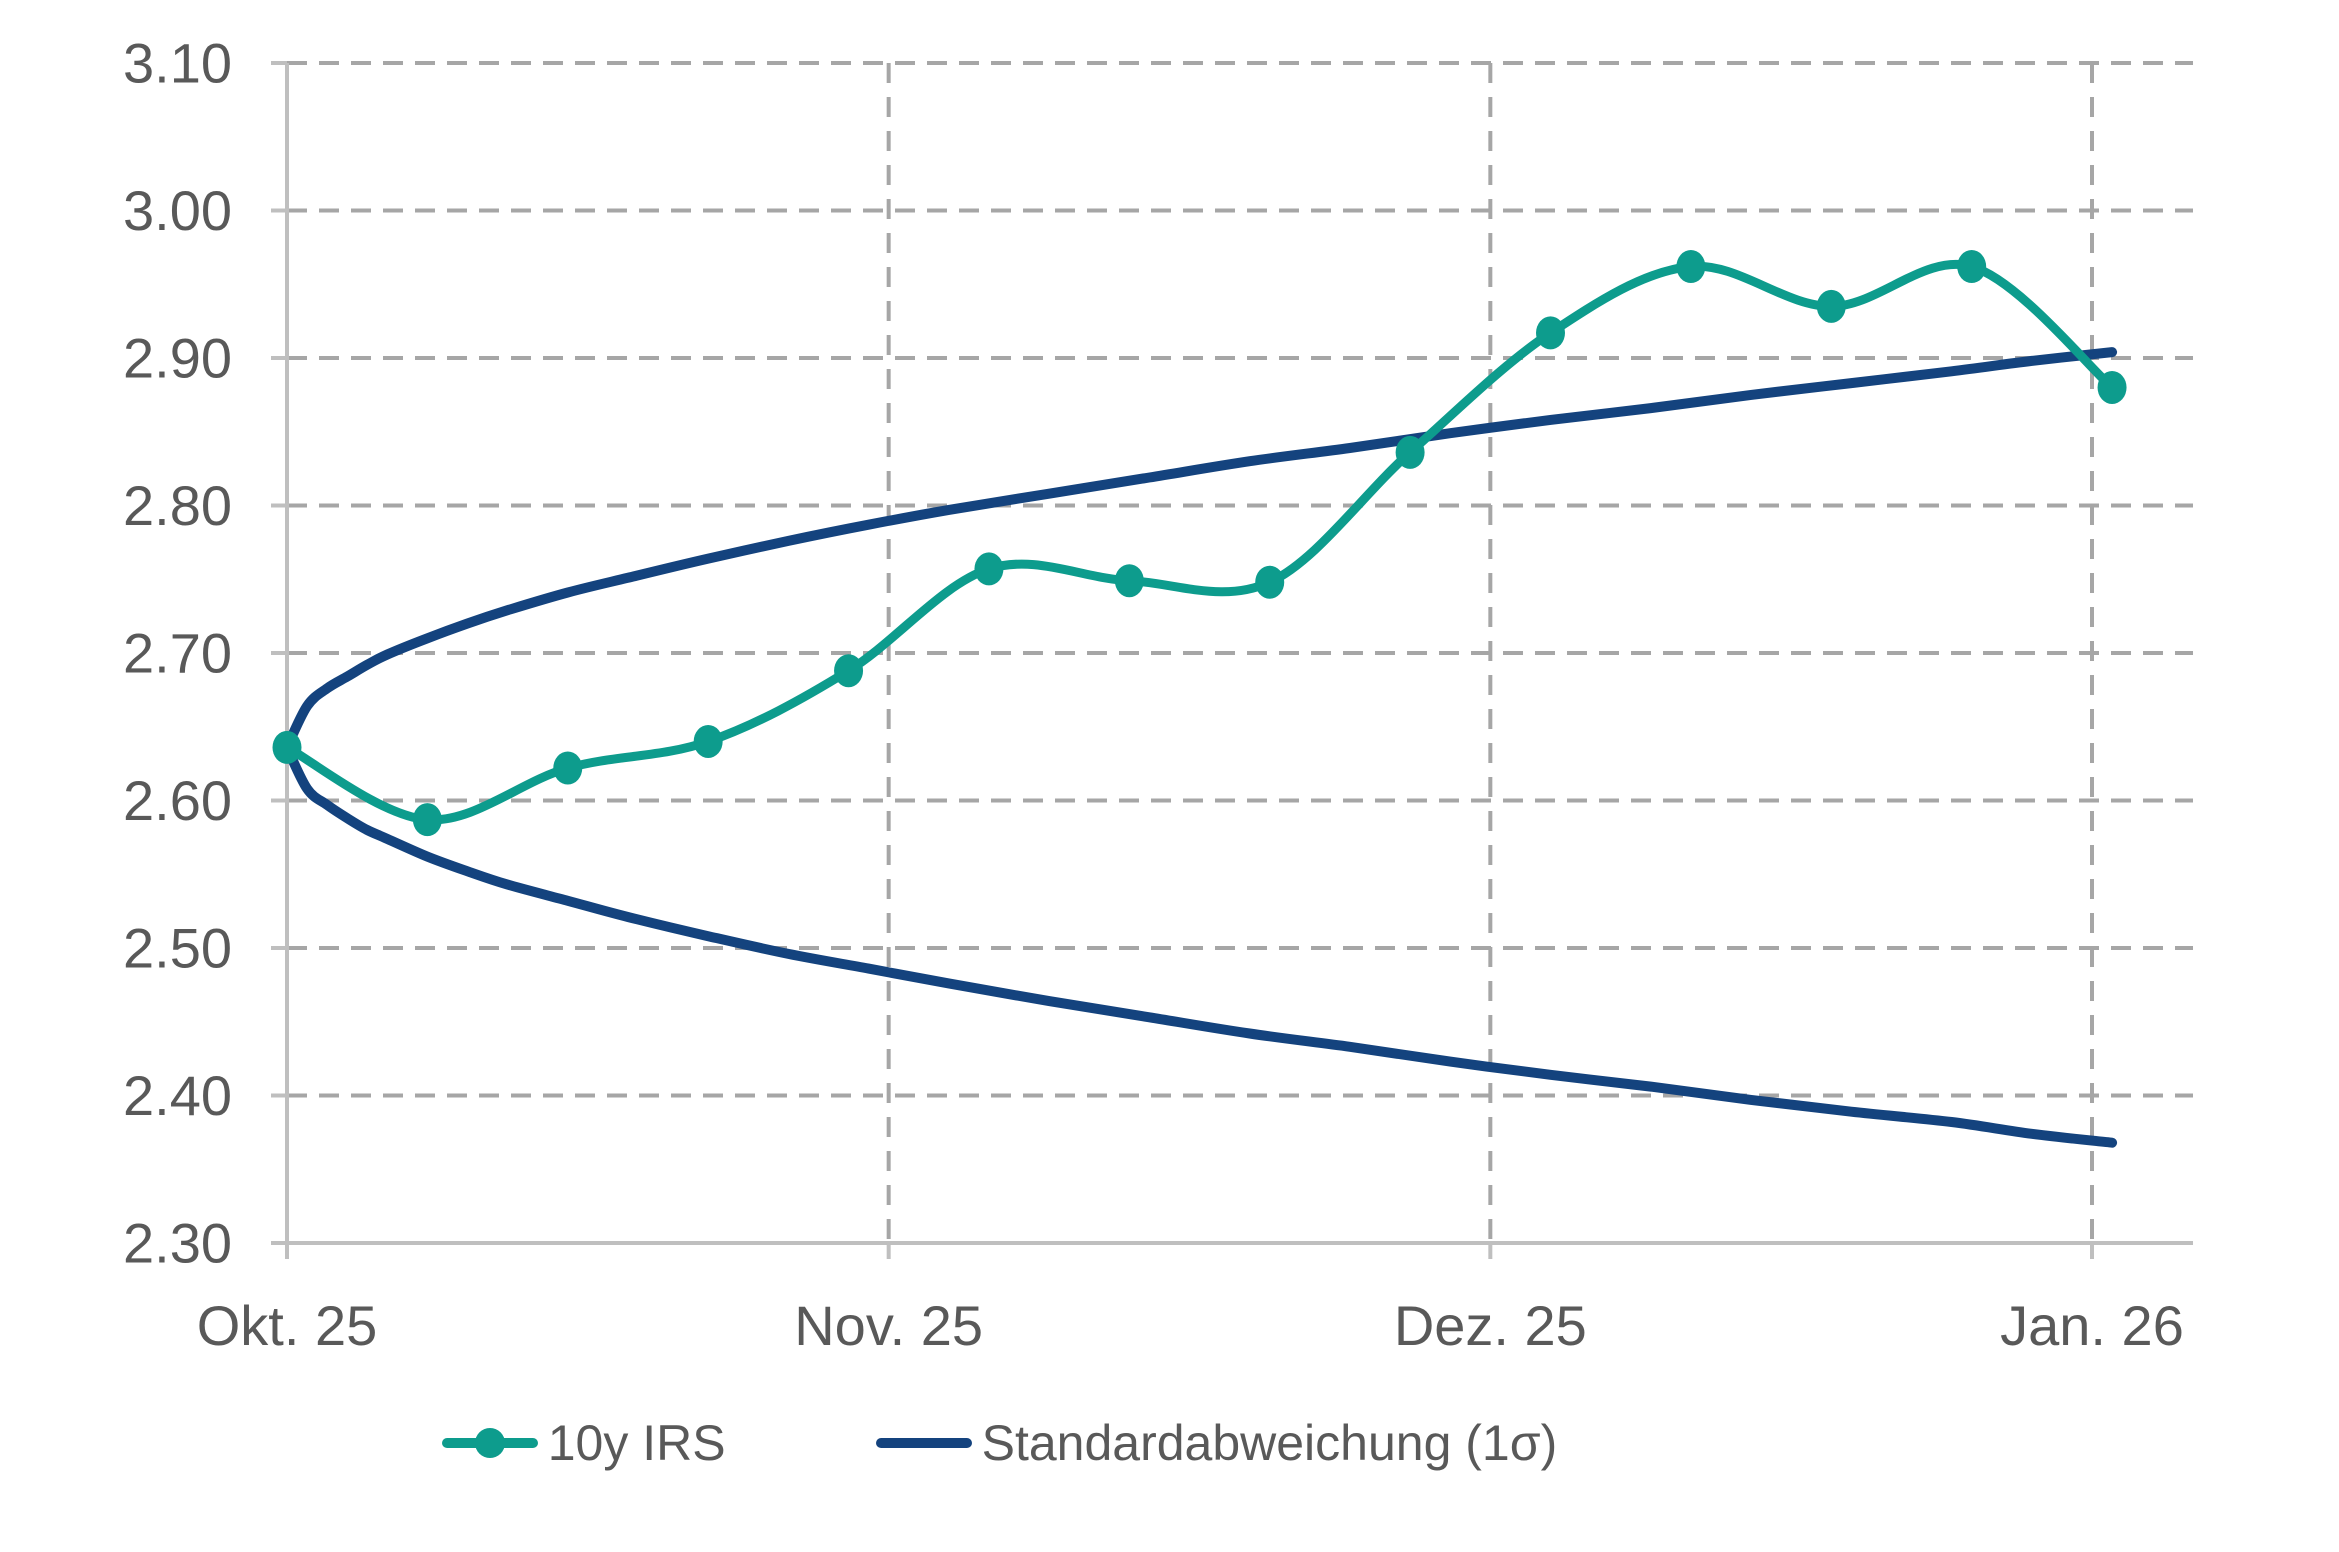 This screenshot has height=1552, width=2339. I want to click on x-axis-label: Nov. 25, so click(888, 1325).